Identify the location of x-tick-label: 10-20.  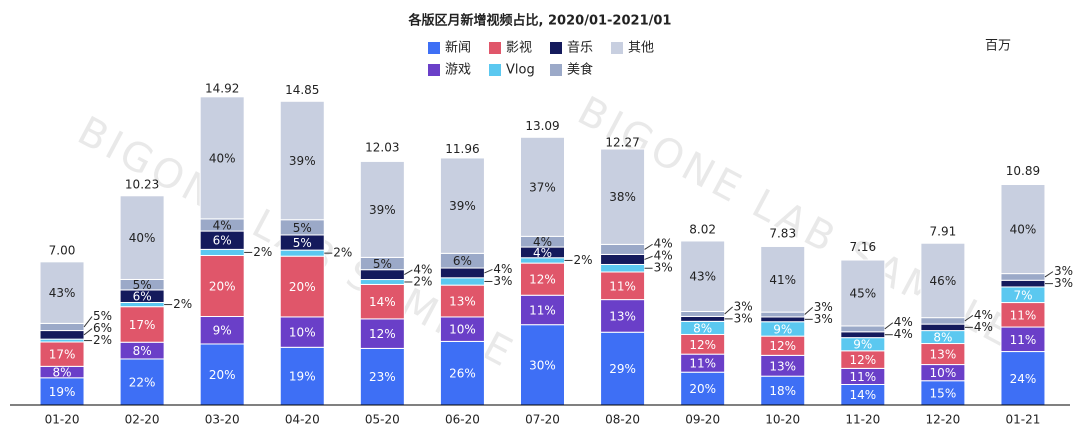
(782, 420).